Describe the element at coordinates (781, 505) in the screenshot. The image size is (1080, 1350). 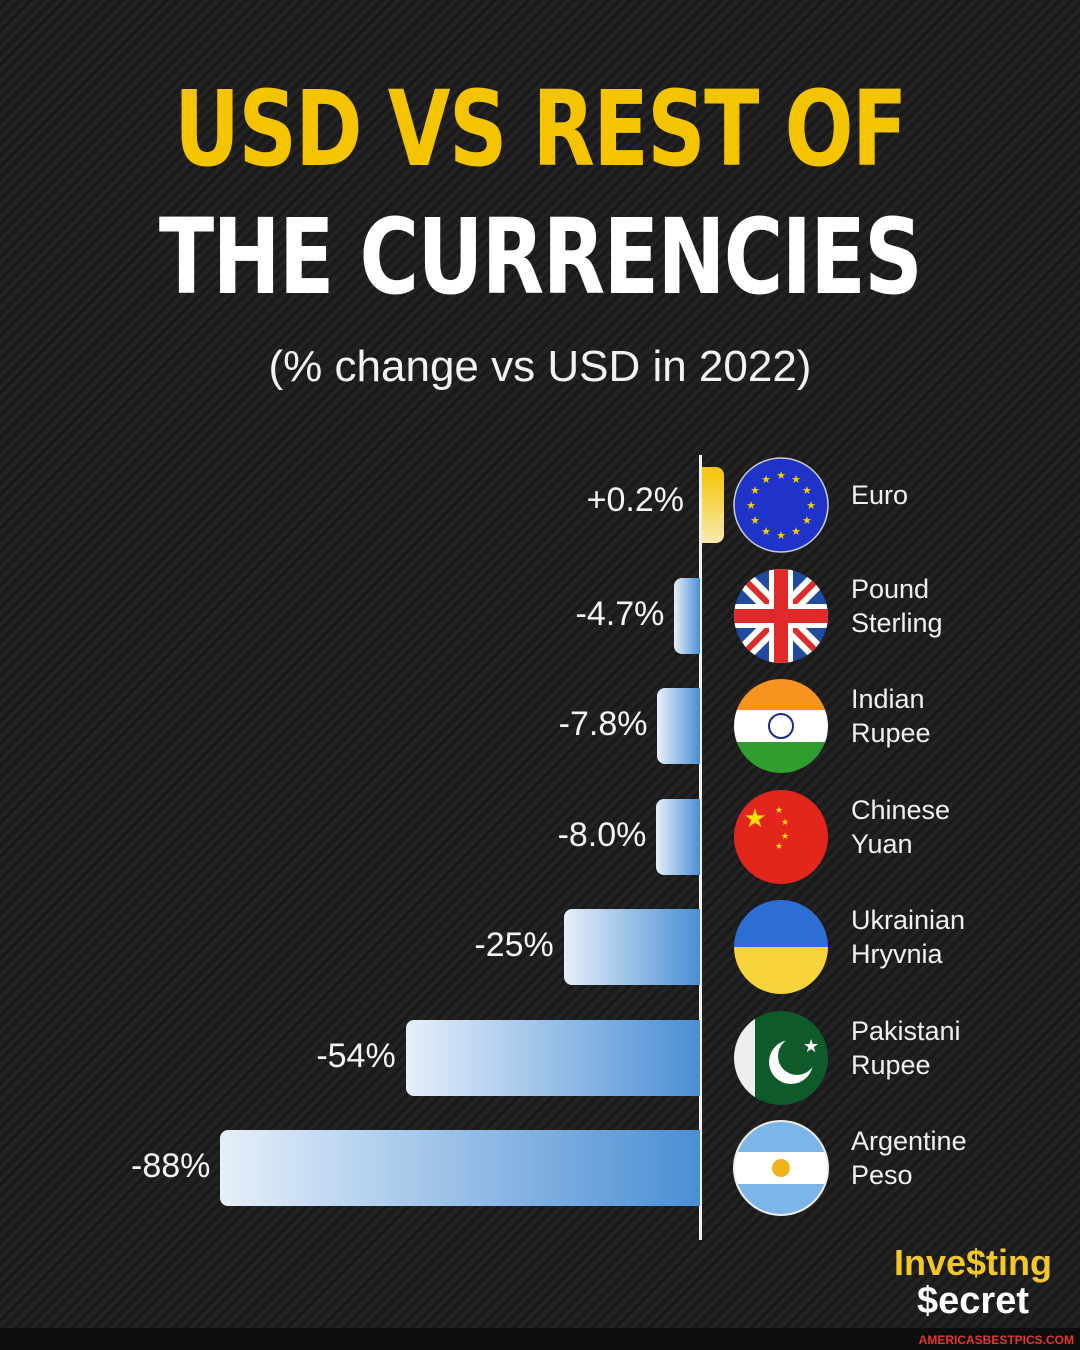
I see `eu-flag-icon: ★ ★★★★★★★★★★★` at that location.